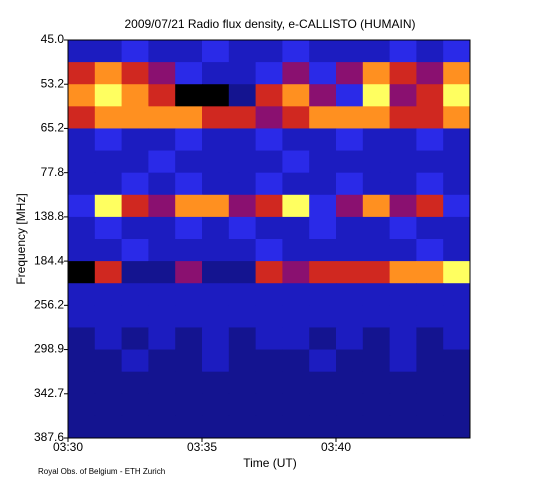  Describe the element at coordinates (49, 305) in the screenshot. I see `y-tick-label: 256.2` at that location.